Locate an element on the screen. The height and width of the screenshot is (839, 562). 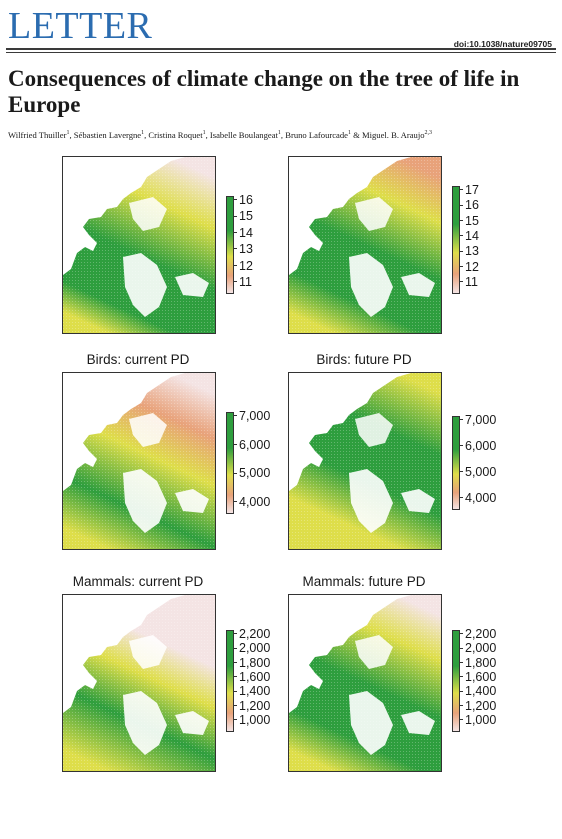
panel-title: Mammals: current PD is located at coordinates (138, 581).